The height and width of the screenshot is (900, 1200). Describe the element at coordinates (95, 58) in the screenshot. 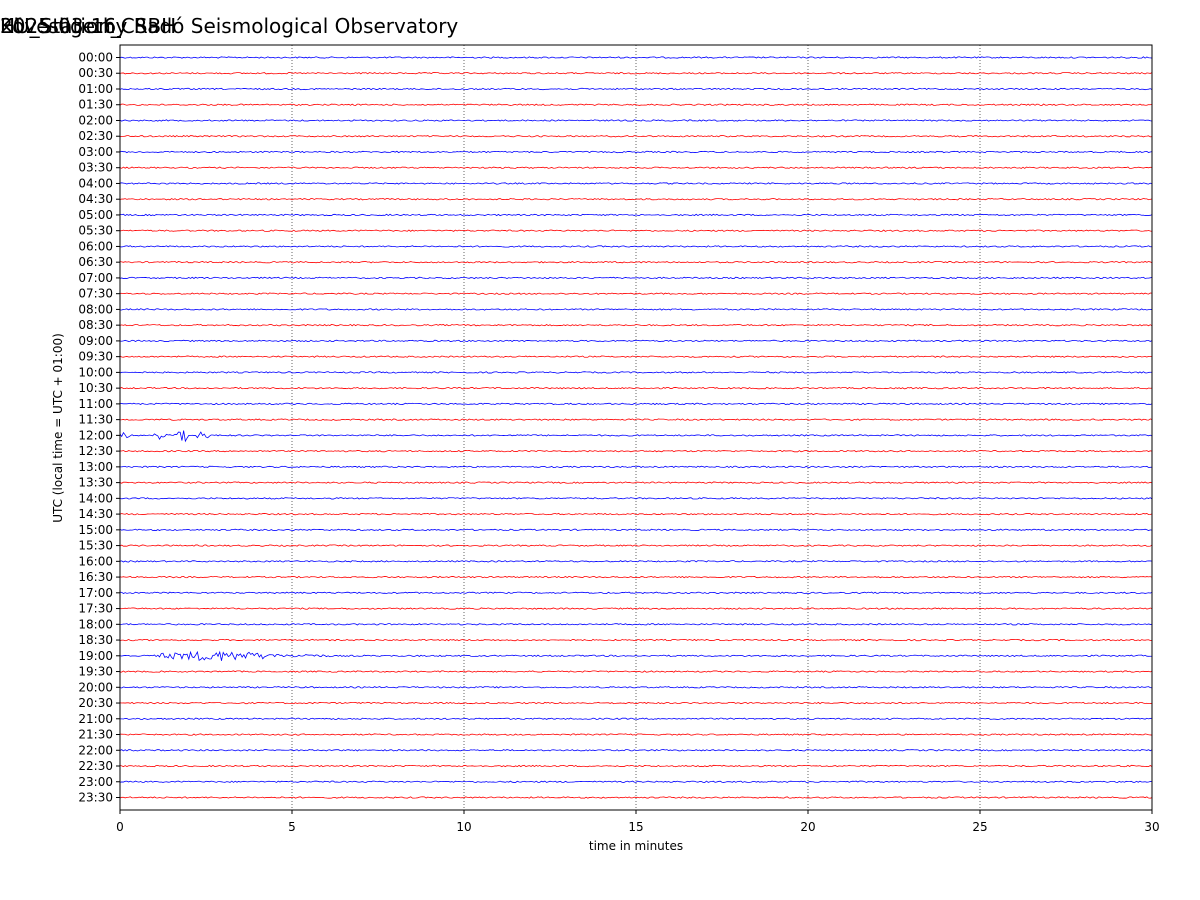

I see `y-tick-label: 00:00` at that location.